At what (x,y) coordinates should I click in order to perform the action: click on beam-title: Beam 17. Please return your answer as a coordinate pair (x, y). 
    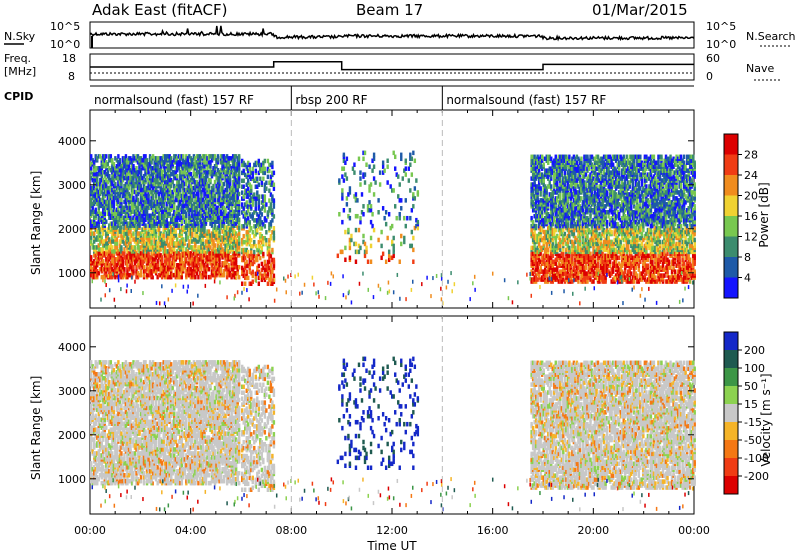
    Looking at the image, I should click on (389, 10).